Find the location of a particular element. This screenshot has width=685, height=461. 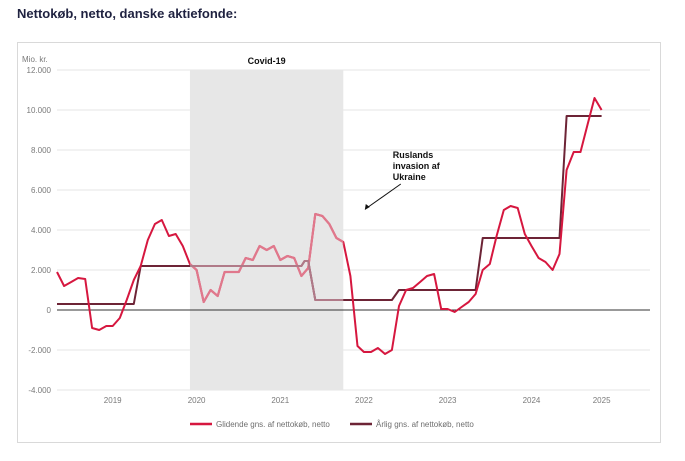

x-tick-label: 2022 is located at coordinates (364, 400).